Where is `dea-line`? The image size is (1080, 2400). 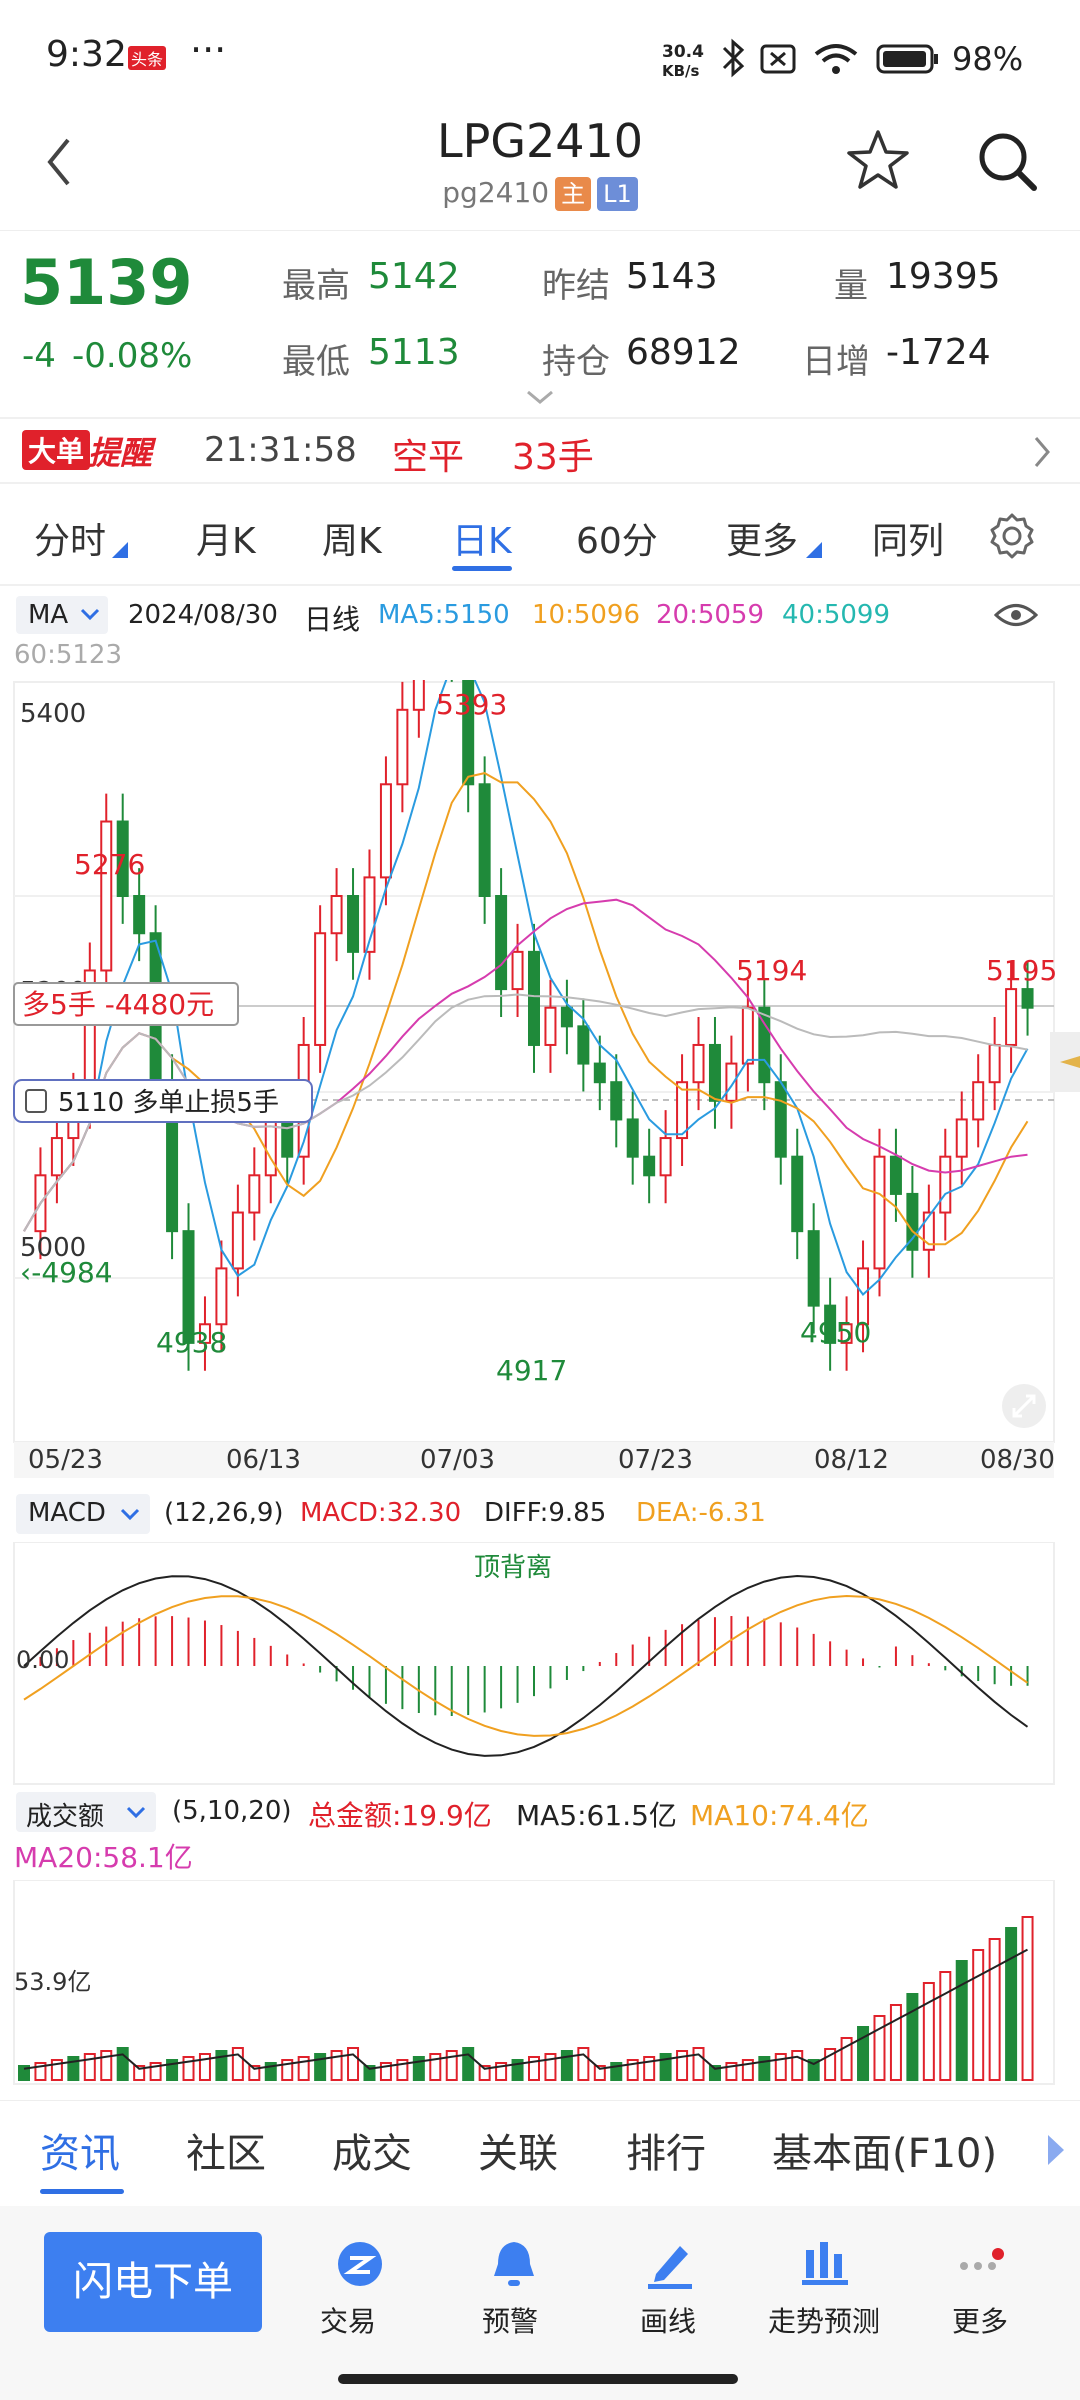
dea-line is located at coordinates (526, 1665).